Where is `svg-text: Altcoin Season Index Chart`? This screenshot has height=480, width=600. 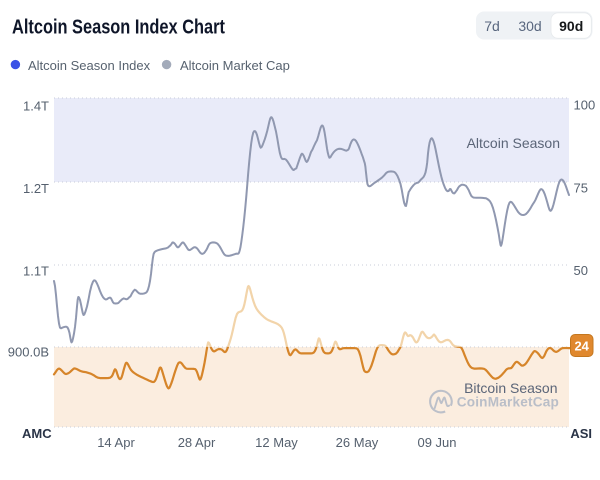
svg-text: Altcoin Season Index Chart is located at coordinates (118, 26).